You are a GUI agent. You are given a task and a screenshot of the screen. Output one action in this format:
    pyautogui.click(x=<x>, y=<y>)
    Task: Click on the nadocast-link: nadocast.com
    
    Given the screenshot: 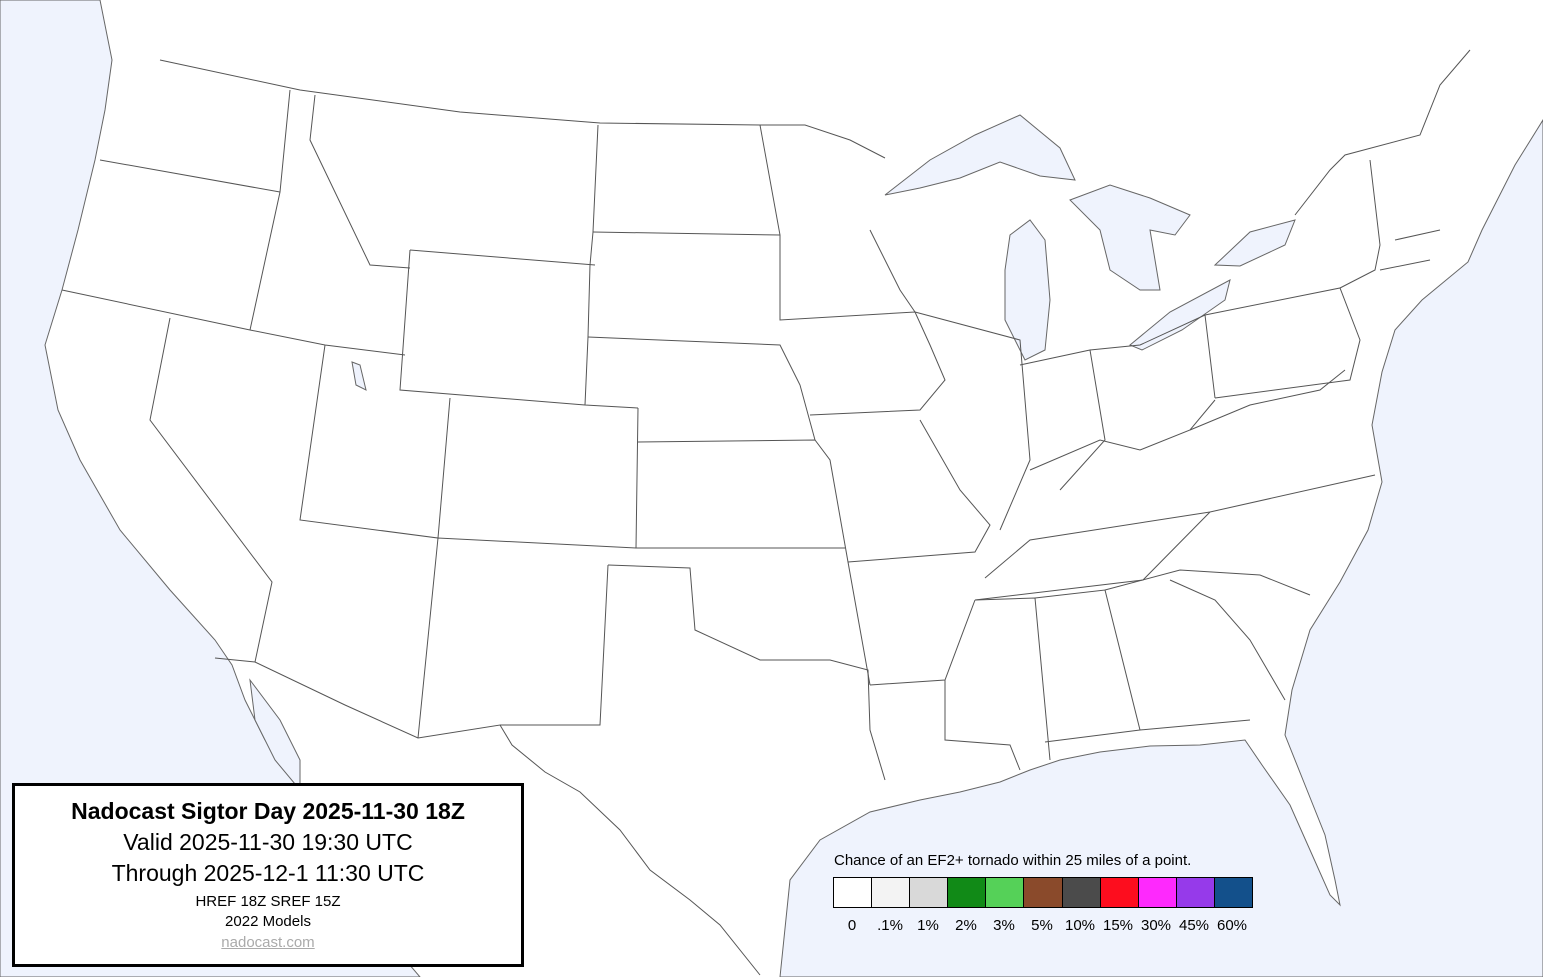 What is the action you would take?
    pyautogui.click(x=268, y=942)
    